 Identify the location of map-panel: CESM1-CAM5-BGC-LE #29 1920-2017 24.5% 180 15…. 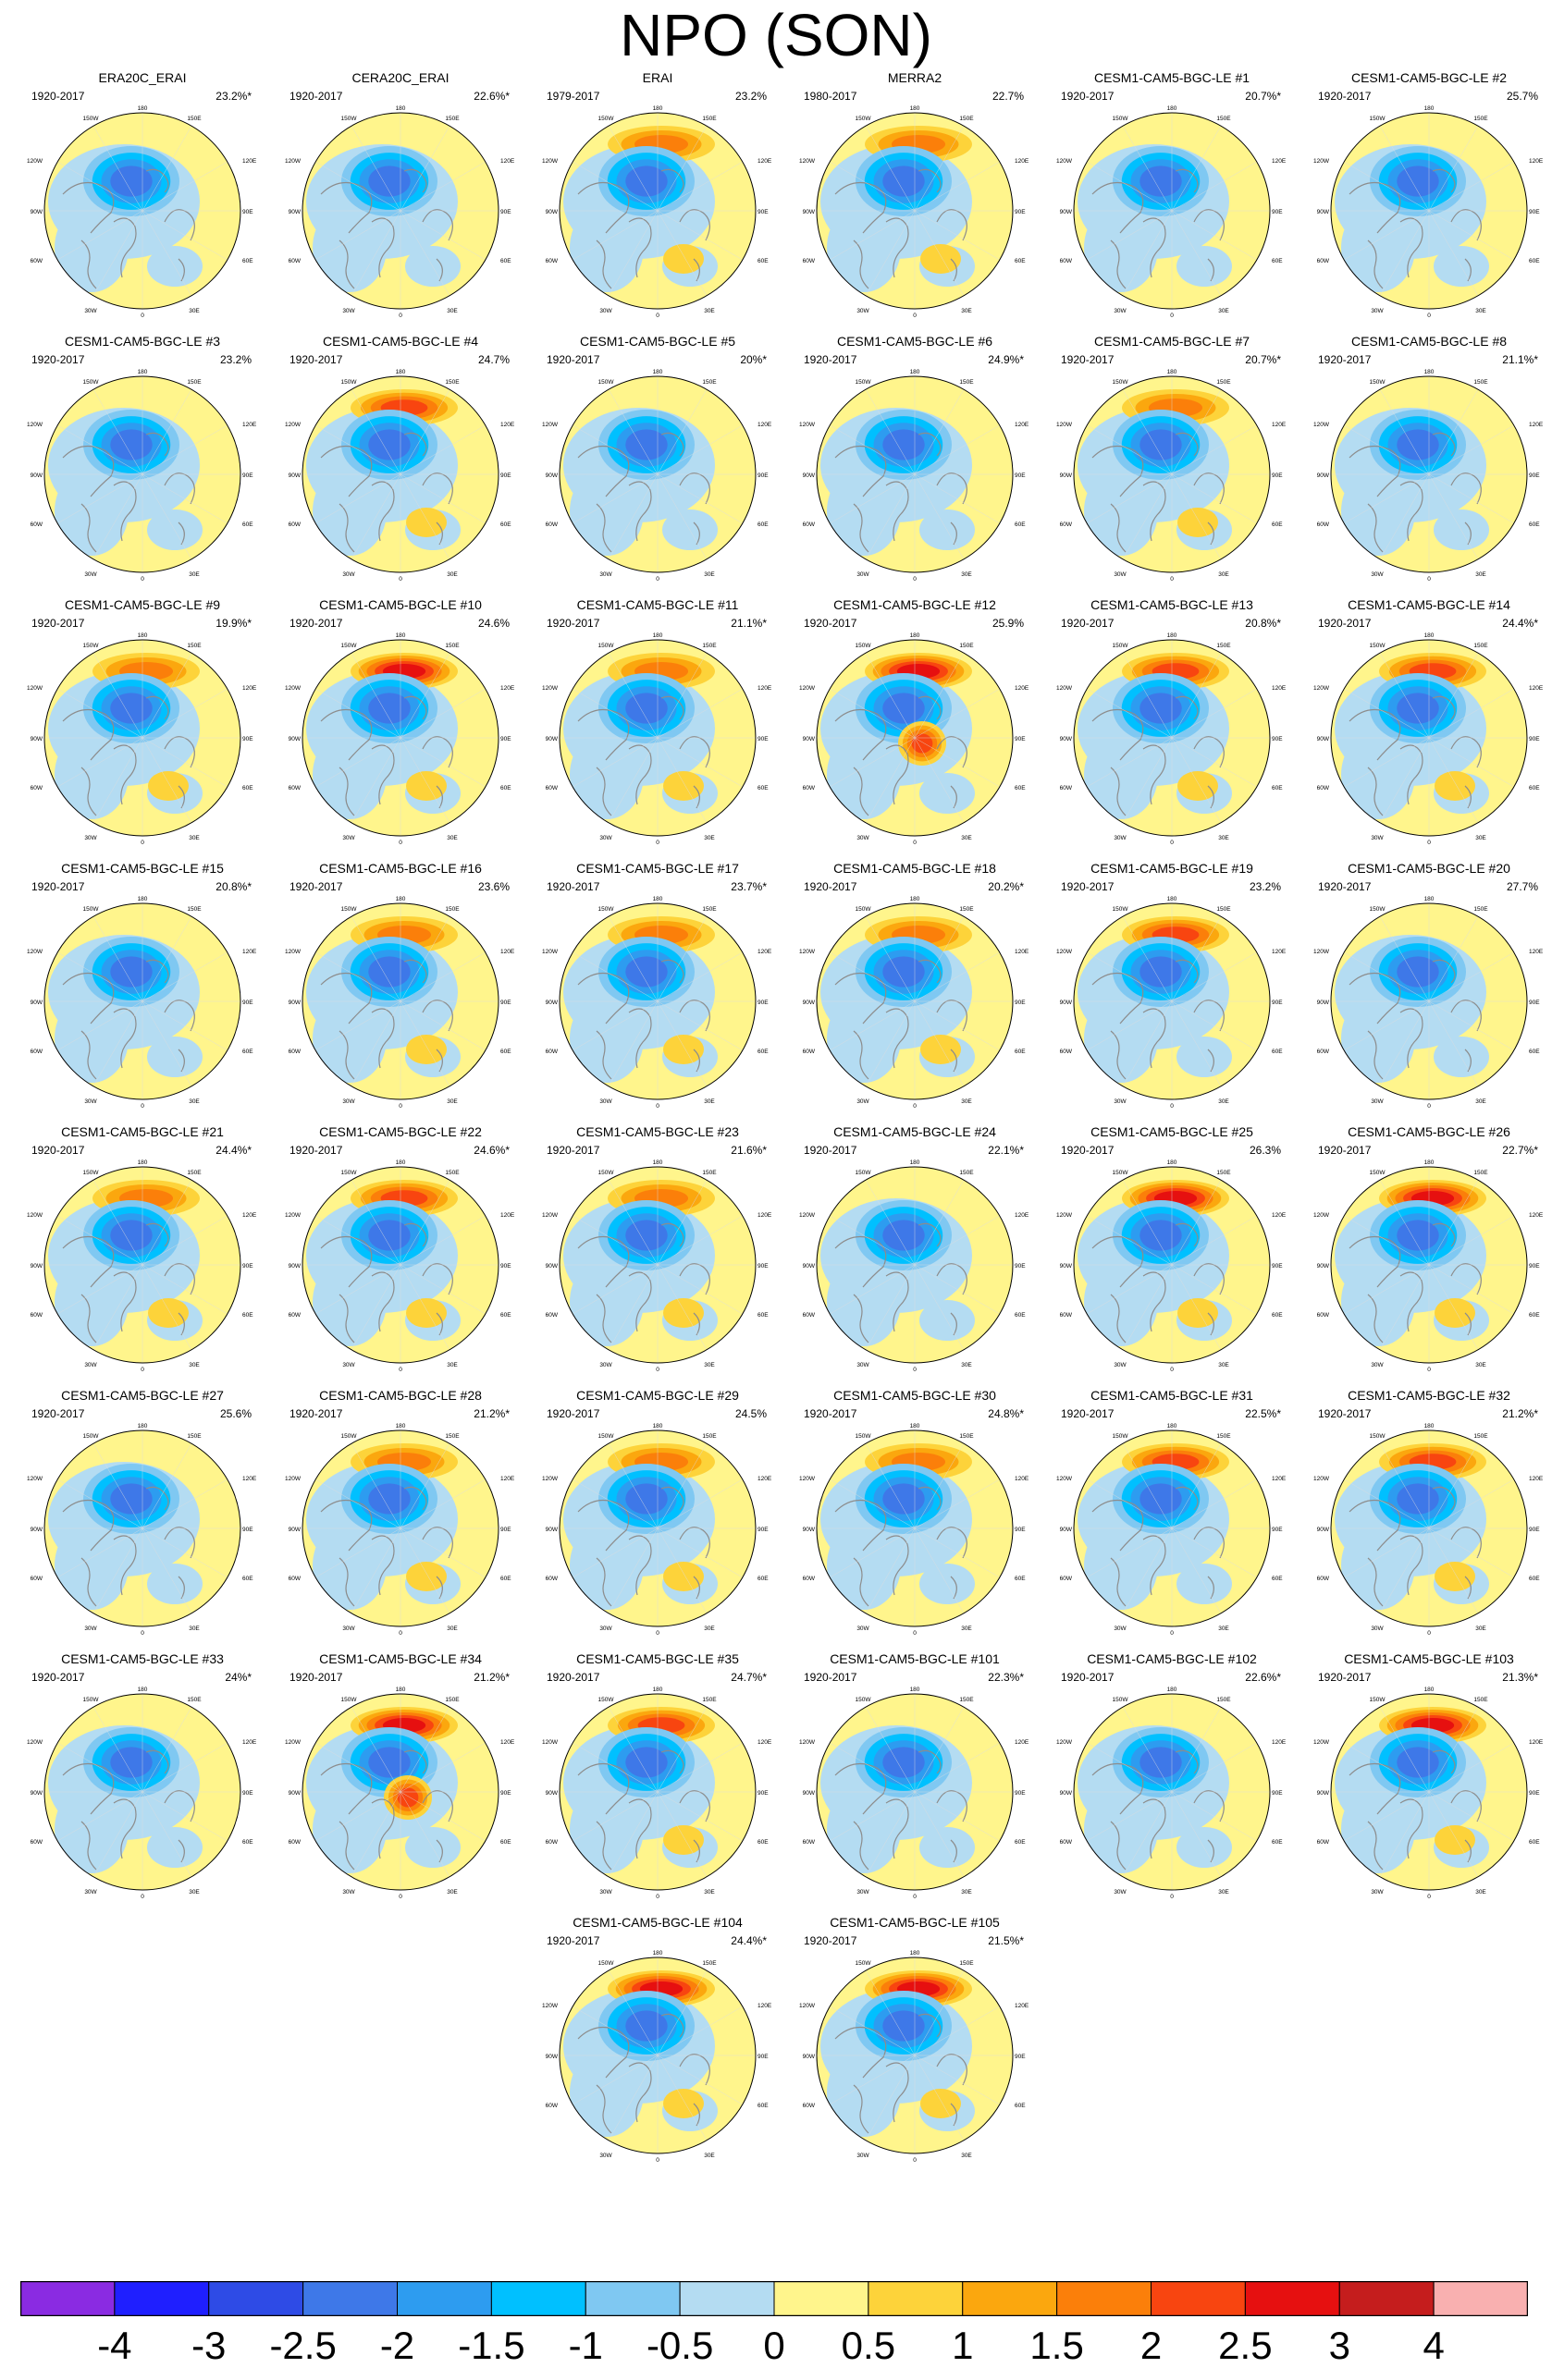
(666, 1519).